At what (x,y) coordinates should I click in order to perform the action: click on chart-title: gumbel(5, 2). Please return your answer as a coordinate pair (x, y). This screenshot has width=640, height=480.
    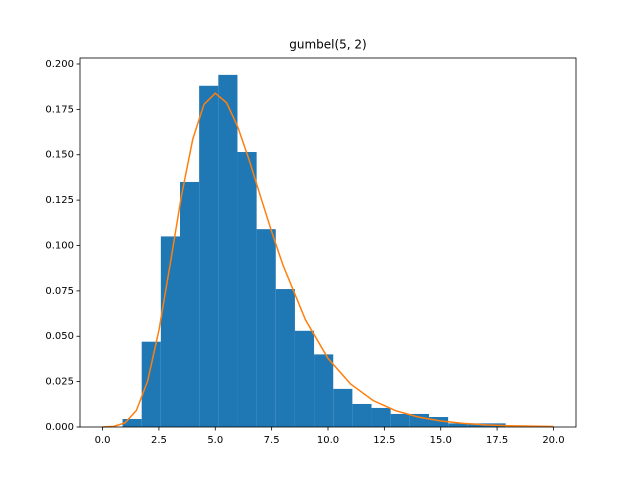
    Looking at the image, I should click on (328, 45).